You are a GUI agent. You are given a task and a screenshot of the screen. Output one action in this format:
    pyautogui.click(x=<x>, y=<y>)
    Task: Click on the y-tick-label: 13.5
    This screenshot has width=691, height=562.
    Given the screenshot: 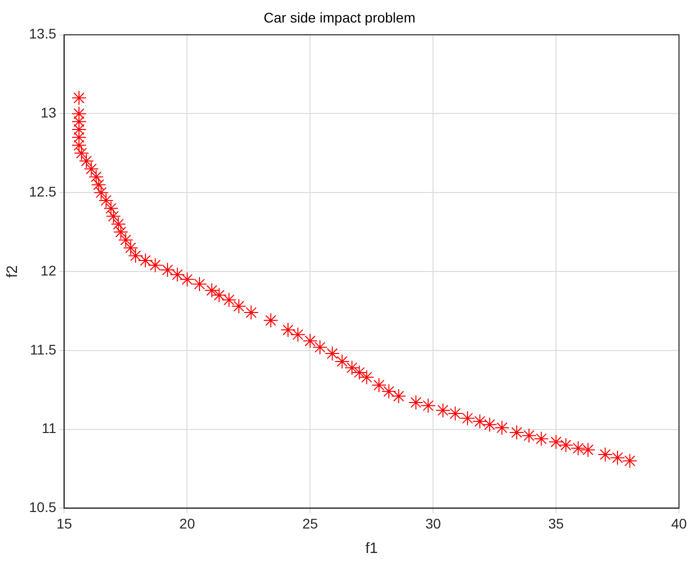 What is the action you would take?
    pyautogui.click(x=42, y=34)
    